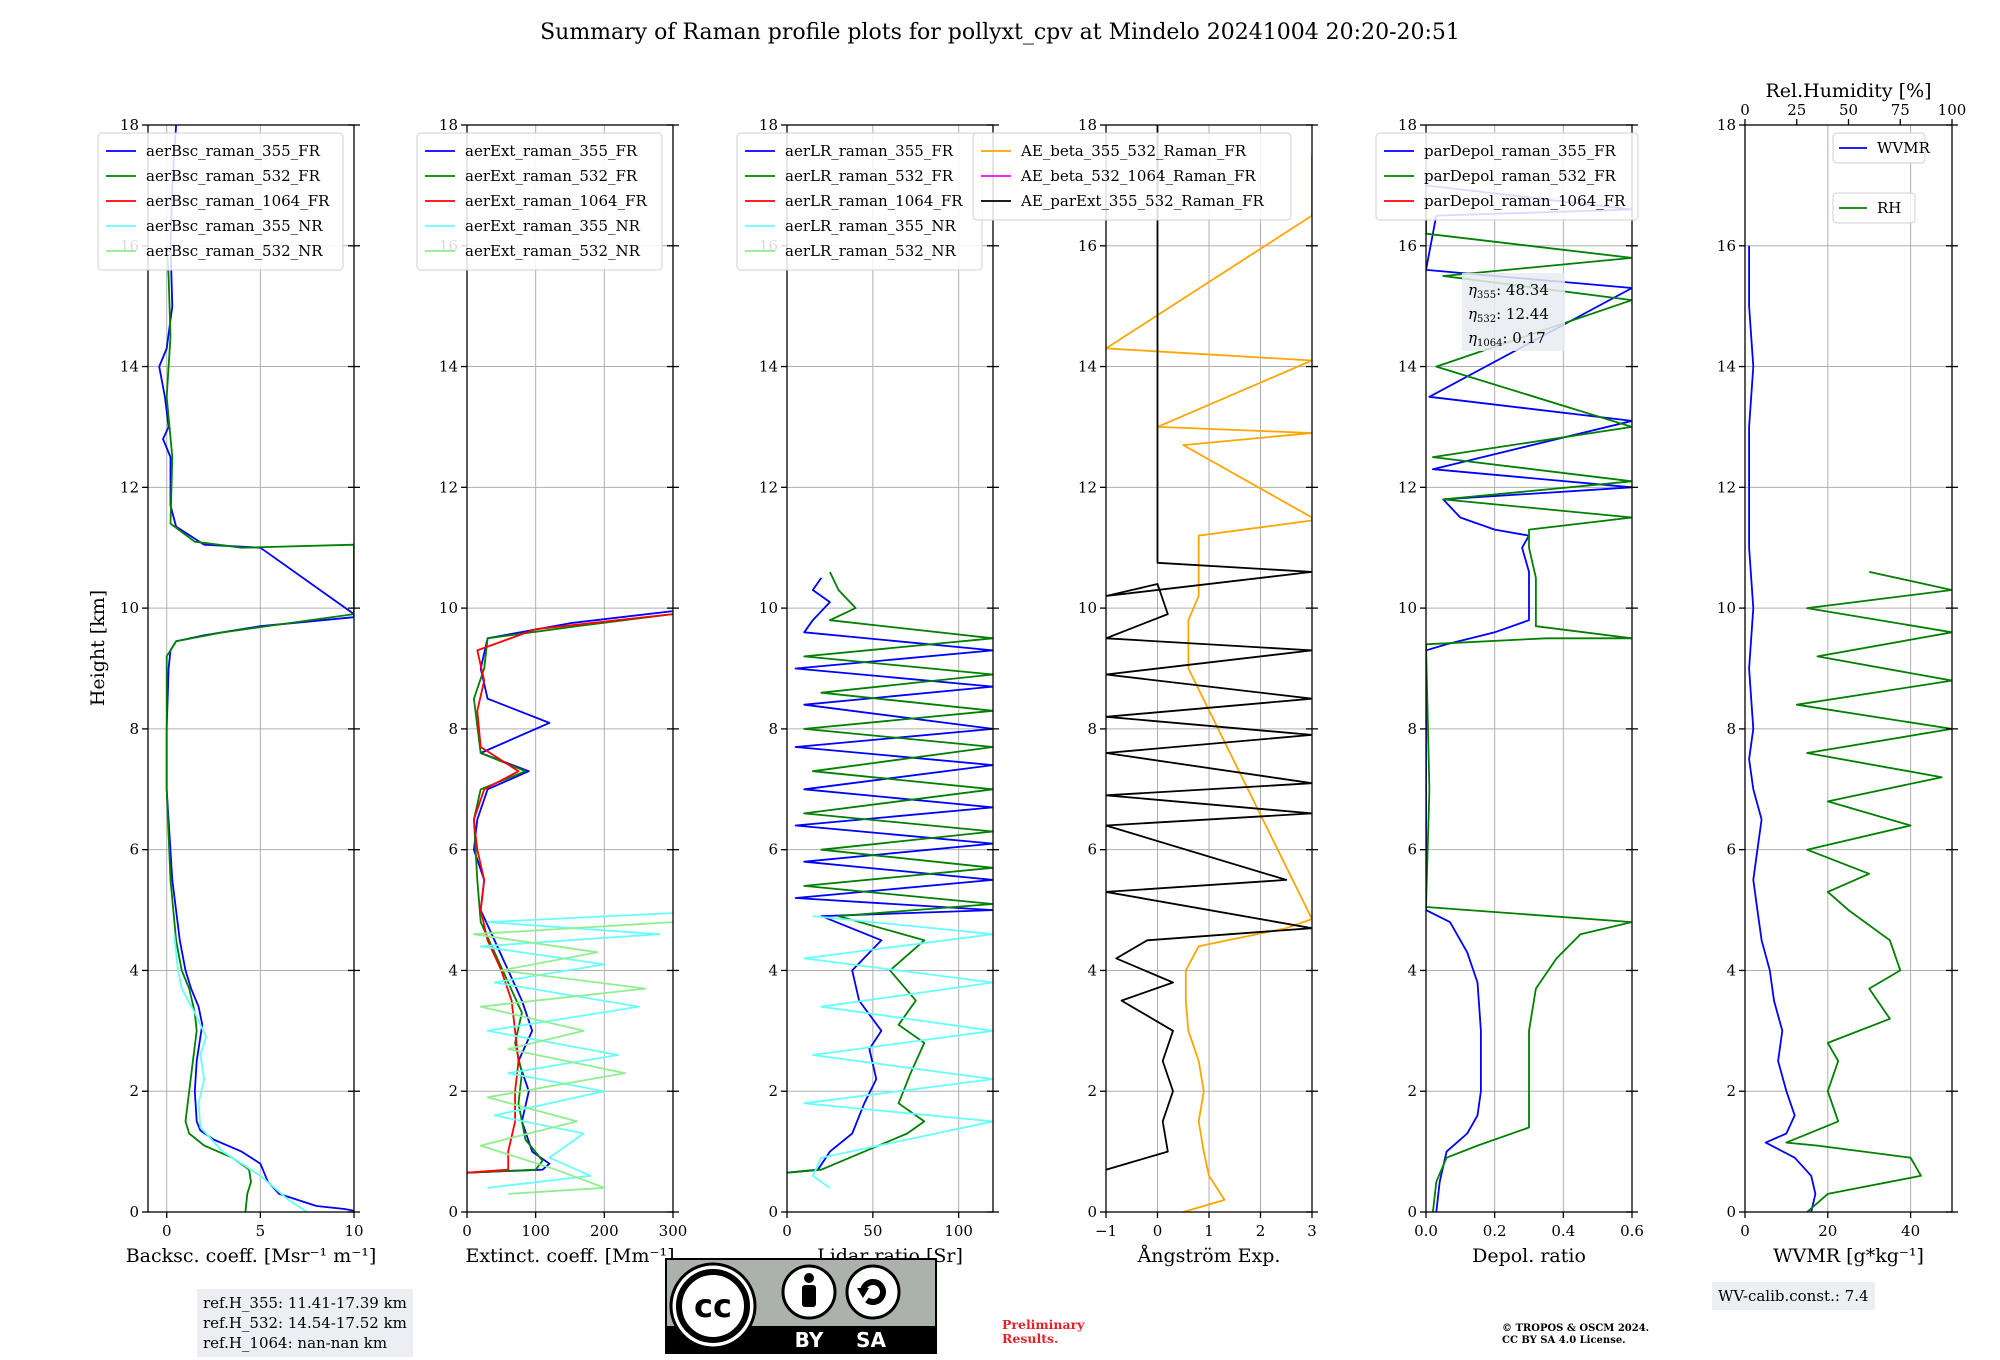 Image resolution: width=2000 pixels, height=1360 pixels. I want to click on legend-label: aerExt_raman_1064_FR, so click(556, 201).